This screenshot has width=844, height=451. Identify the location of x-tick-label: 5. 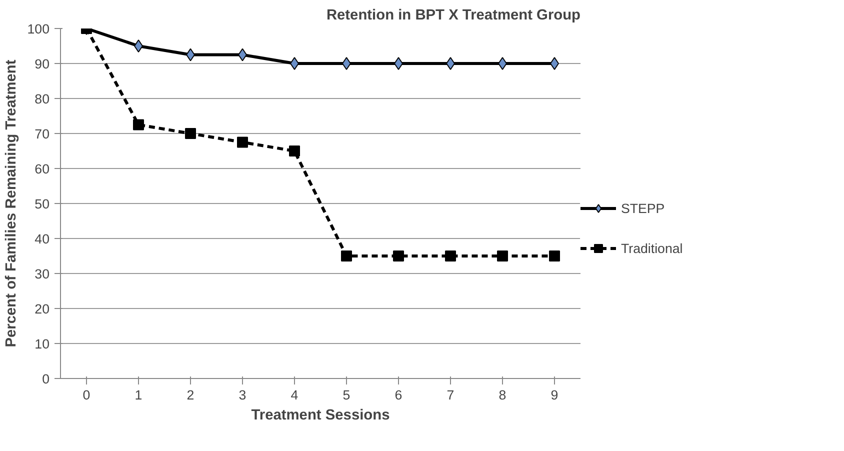
(346, 395).